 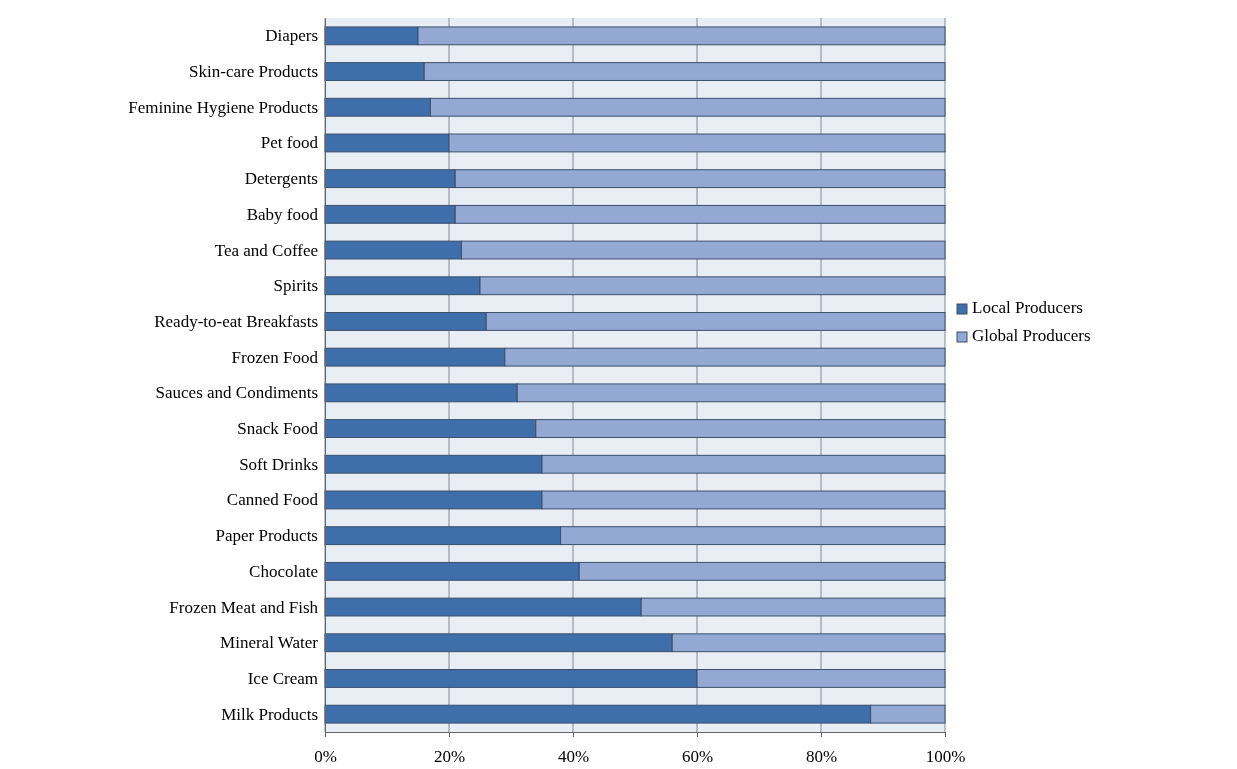 I want to click on y-tick-label: Diapers, so click(x=291, y=36).